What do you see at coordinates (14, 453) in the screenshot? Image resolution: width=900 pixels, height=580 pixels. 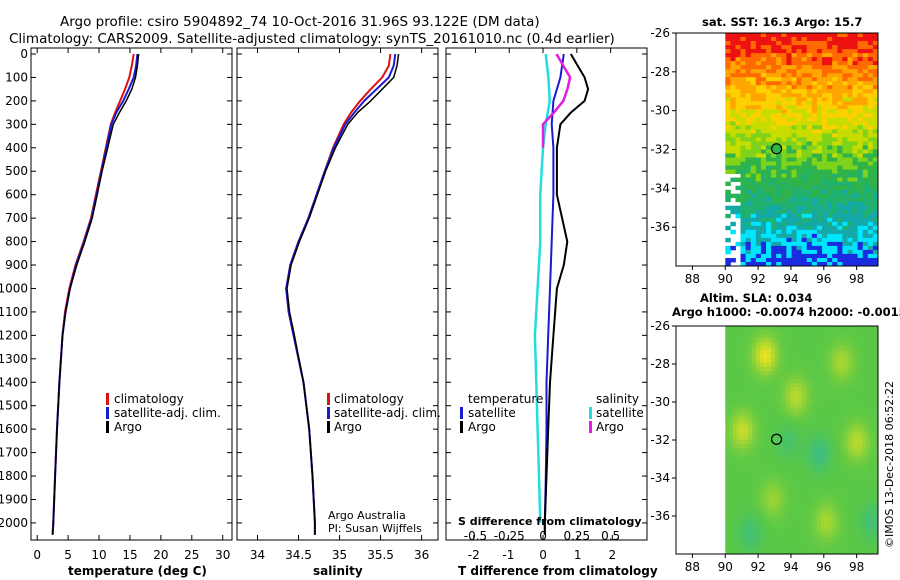 I see `depth-tick-label: 1700` at bounding box center [14, 453].